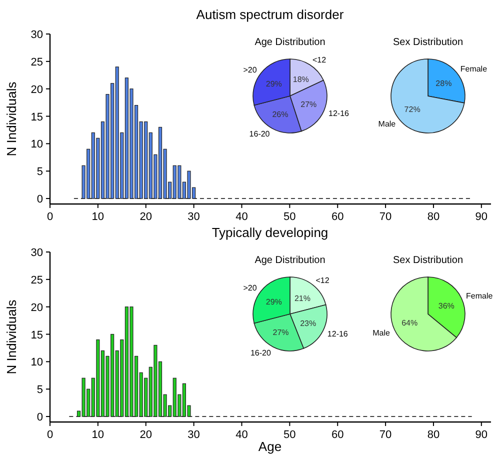 Image resolution: width=498 pixels, height=461 pixels. Describe the element at coordinates (270, 446) in the screenshot. I see `x-axis-title: Age` at that location.